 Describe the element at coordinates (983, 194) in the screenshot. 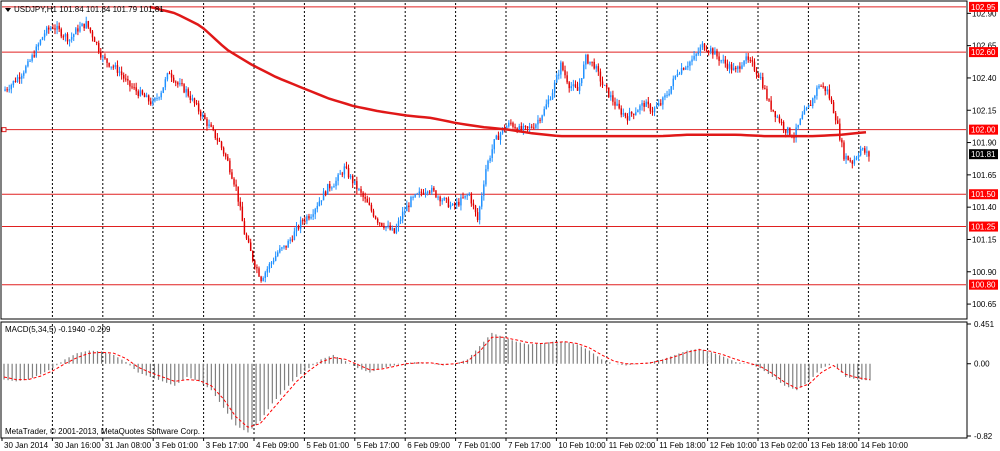

I see `level-tag: 101.50` at that location.